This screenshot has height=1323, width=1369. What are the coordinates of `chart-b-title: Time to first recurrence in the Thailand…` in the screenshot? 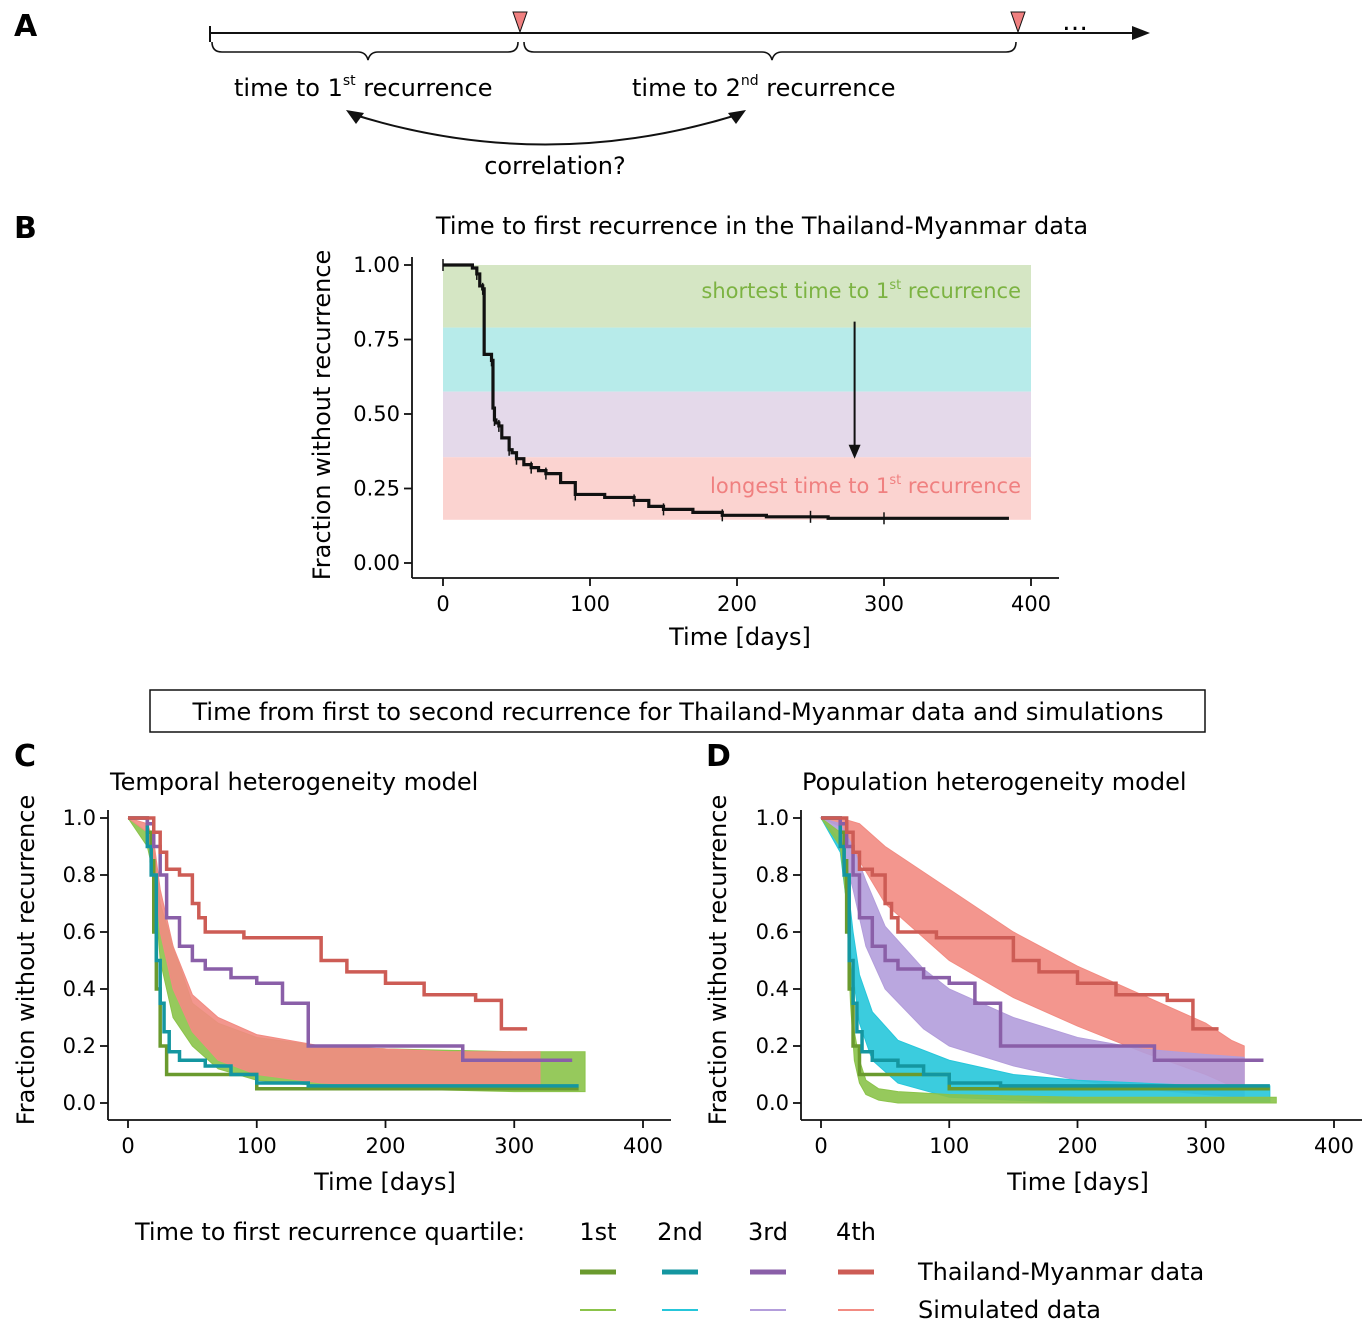 It's located at (761, 226).